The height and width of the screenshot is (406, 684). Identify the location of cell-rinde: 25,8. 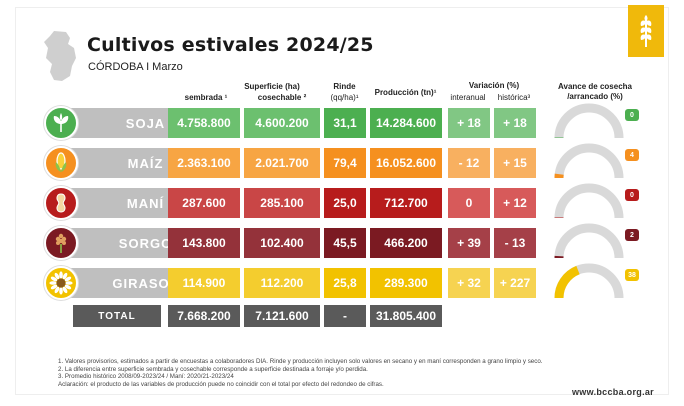
(345, 283).